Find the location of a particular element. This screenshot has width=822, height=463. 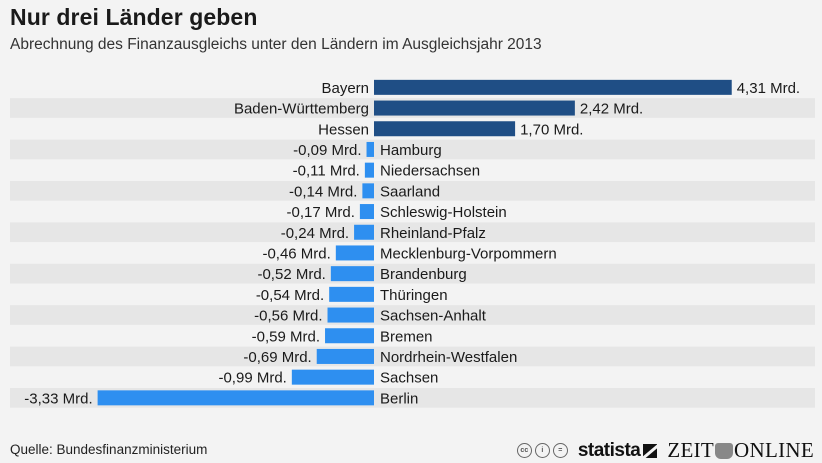

bar-bayern is located at coordinates (553, 87).